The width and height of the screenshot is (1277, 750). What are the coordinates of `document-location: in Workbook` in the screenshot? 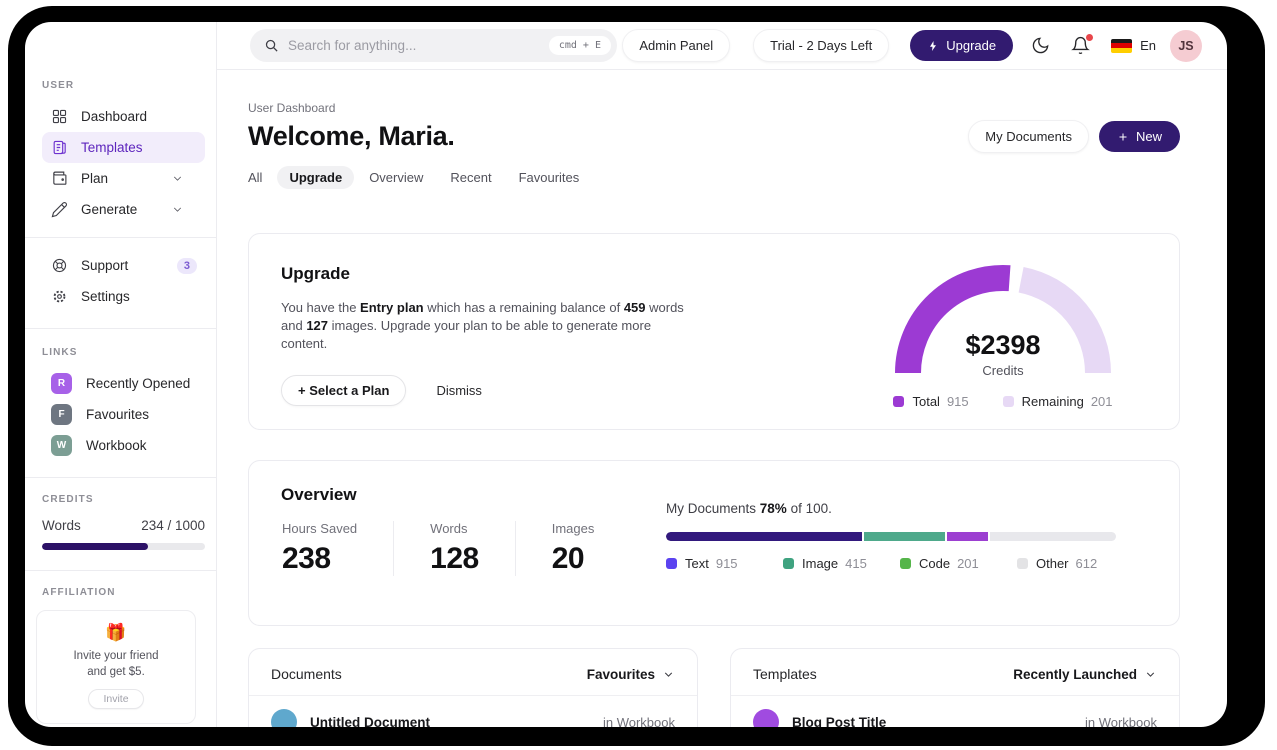 It's located at (638, 721).